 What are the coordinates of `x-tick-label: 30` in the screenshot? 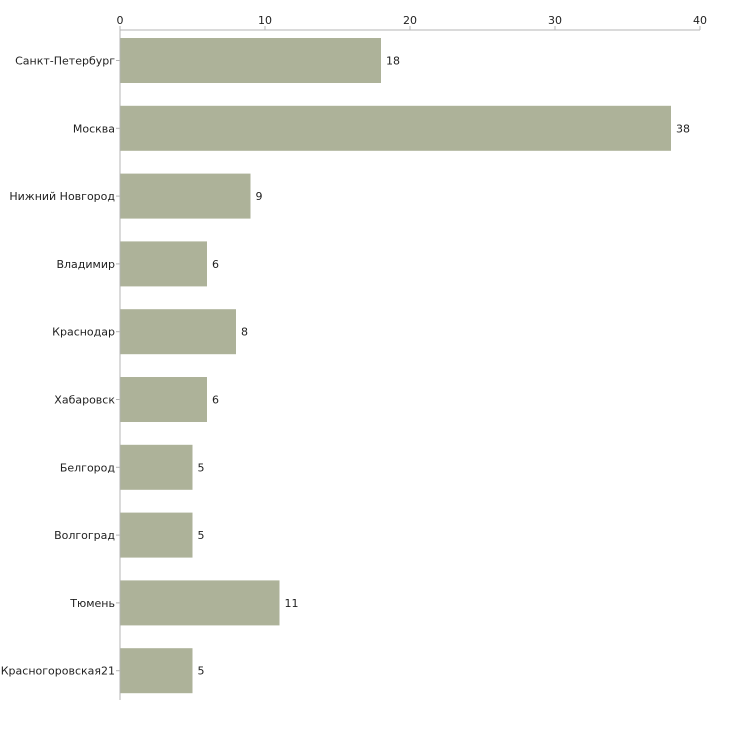 It's located at (555, 20).